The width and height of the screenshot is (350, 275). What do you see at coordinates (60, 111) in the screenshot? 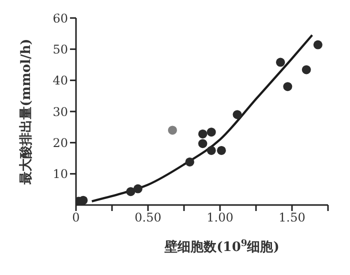
I see `y-tick-label: 30` at bounding box center [60, 111].